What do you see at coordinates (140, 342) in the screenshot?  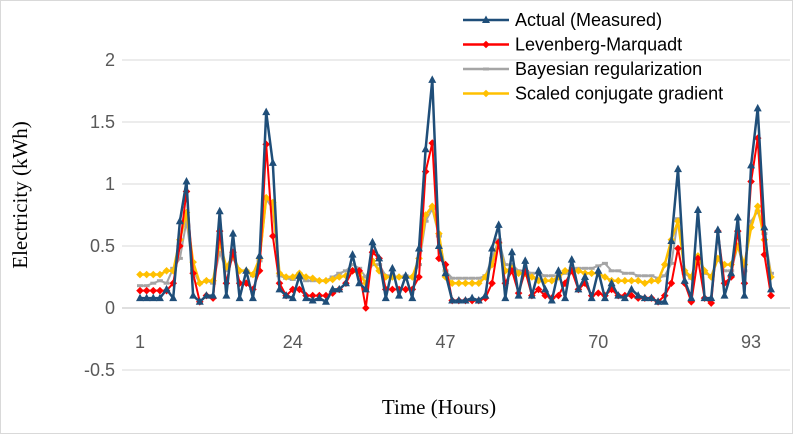 I see `x-tick-label: 1` at bounding box center [140, 342].